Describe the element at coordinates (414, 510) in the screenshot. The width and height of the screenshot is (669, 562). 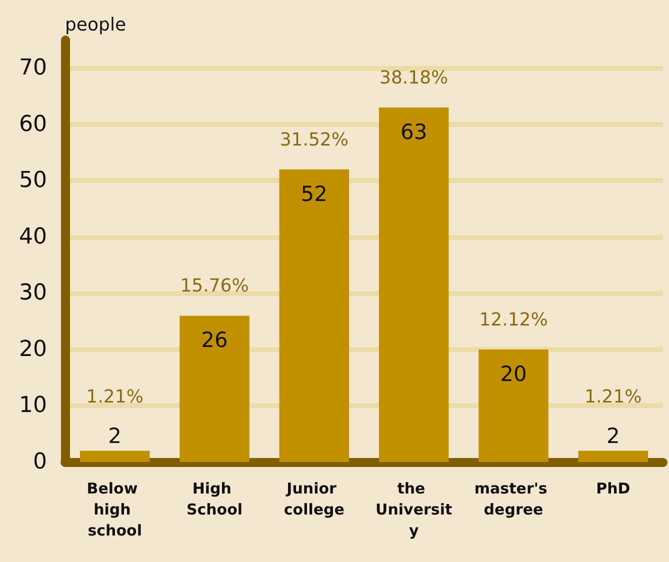
I see `x-tick-label: the University` at that location.